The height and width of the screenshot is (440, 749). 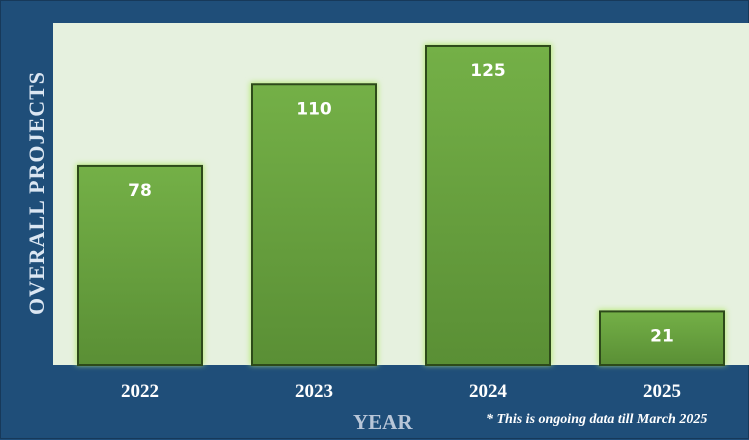 I want to click on x-tick-2025: 2025, so click(x=662, y=391).